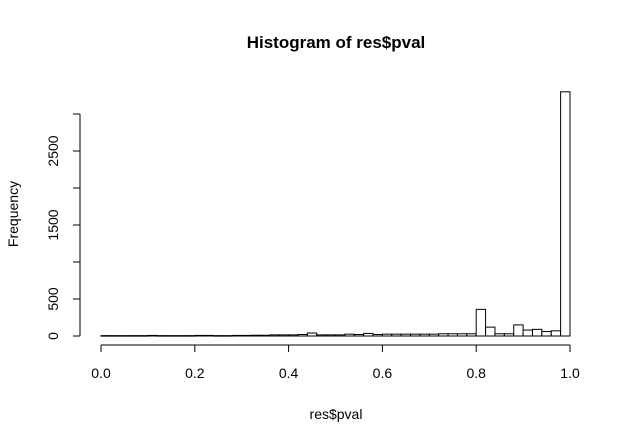  I want to click on y-tick-label: 500, so click(53, 299).